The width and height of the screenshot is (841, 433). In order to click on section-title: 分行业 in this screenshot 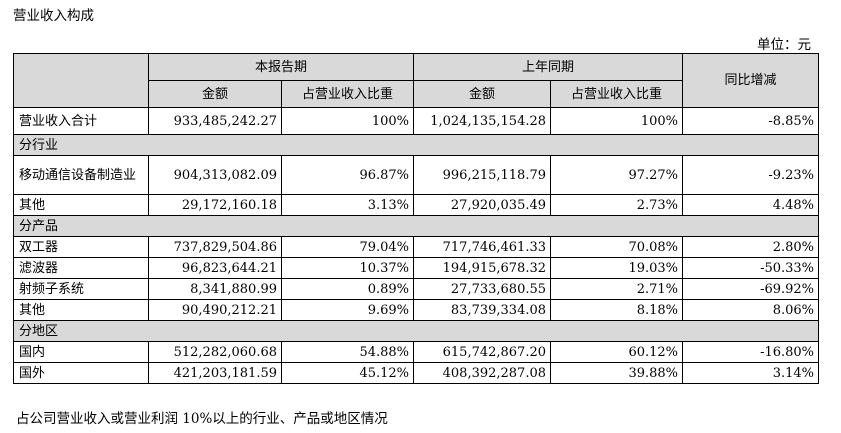, I will do `click(416, 145)`.